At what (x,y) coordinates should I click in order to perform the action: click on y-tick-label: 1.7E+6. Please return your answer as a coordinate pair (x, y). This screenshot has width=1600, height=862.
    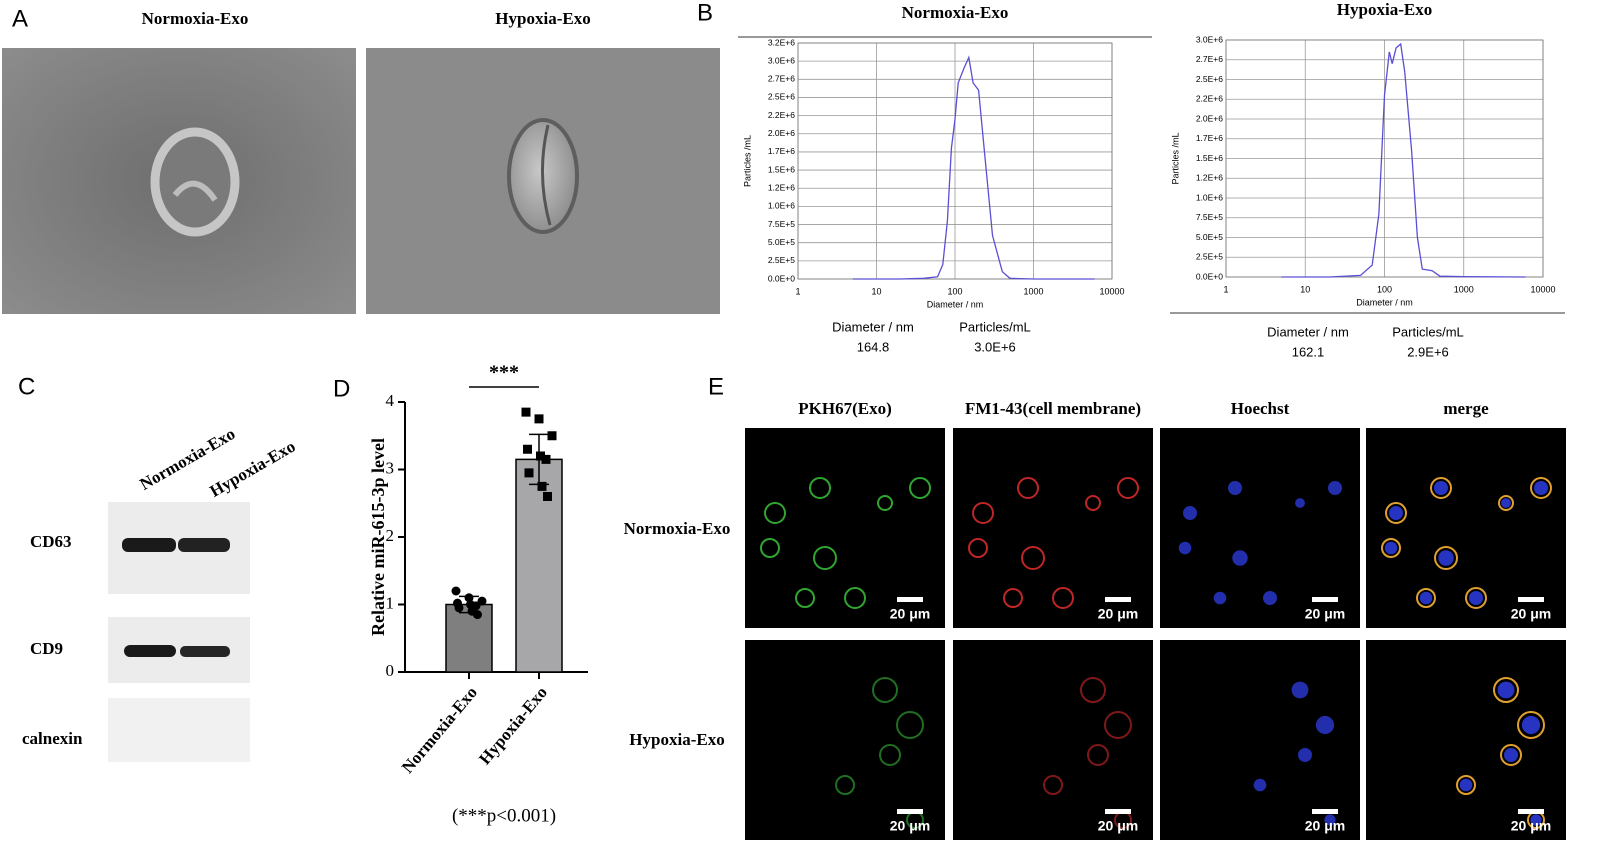
    Looking at the image, I should click on (781, 151).